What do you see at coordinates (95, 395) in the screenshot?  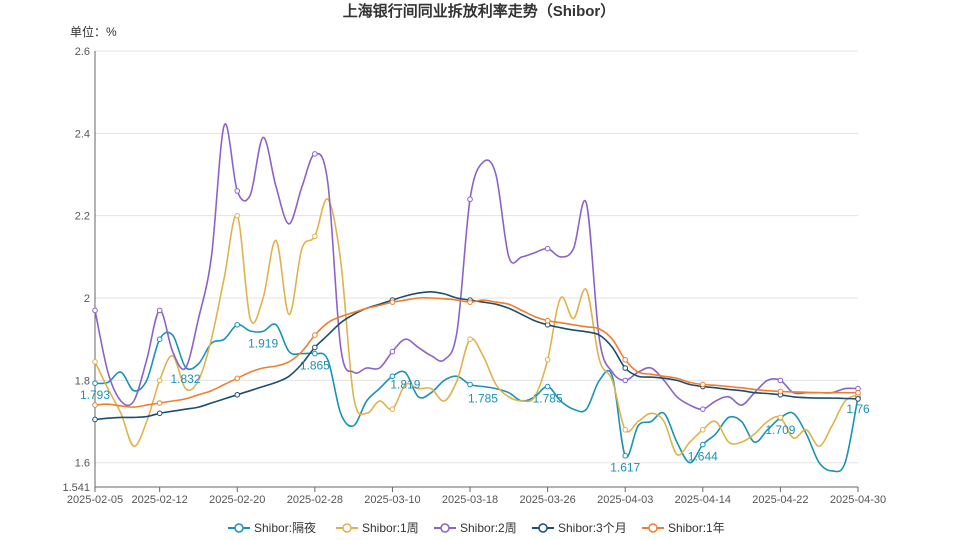 I see `data-label: 1.793` at bounding box center [95, 395].